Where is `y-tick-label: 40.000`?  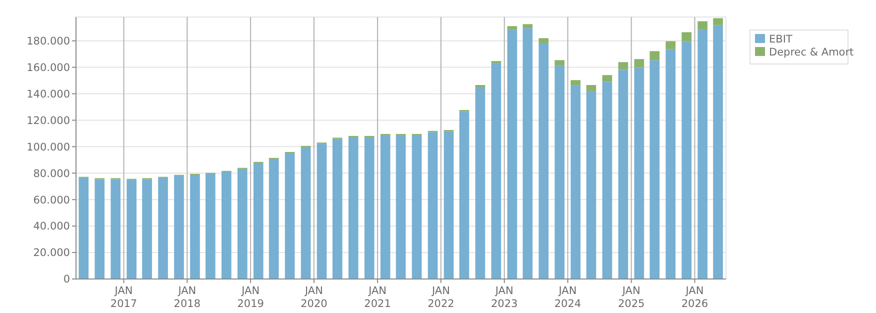 y-tick-label: 40.000 is located at coordinates (51, 226).